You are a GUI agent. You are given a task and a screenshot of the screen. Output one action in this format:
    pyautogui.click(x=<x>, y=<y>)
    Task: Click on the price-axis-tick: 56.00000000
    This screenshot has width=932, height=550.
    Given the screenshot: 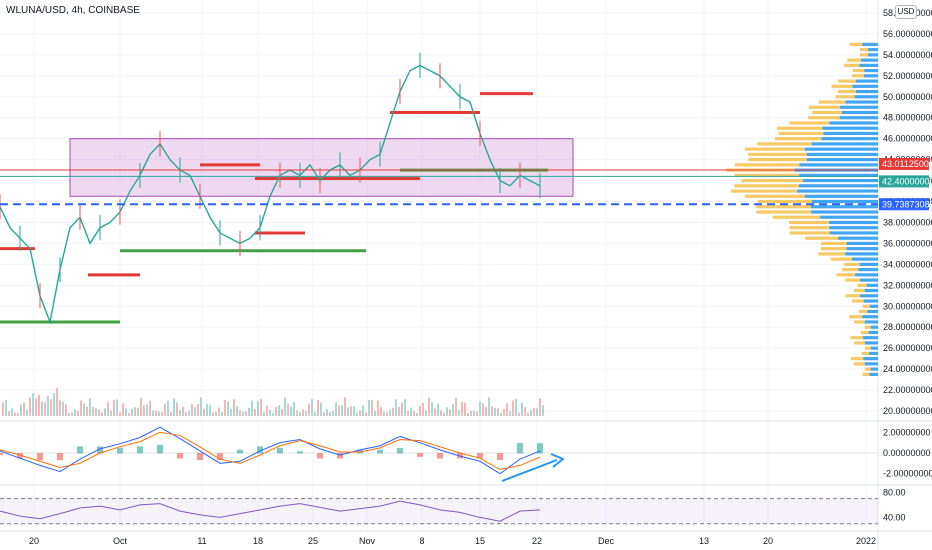 What is the action you would take?
    pyautogui.click(x=907, y=34)
    